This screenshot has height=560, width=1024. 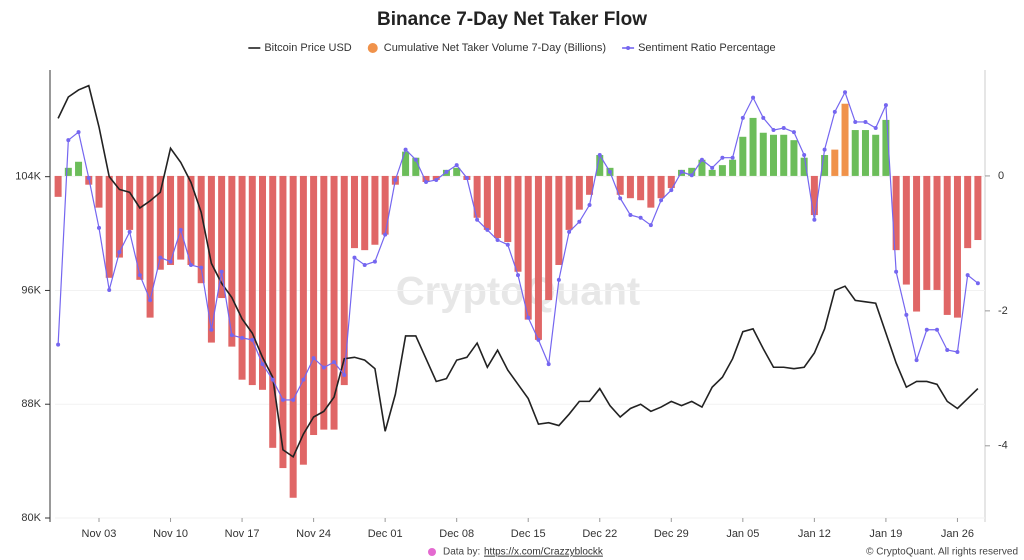 What do you see at coordinates (242, 534) in the screenshot?
I see `x-tick-label: Nov 17` at bounding box center [242, 534].